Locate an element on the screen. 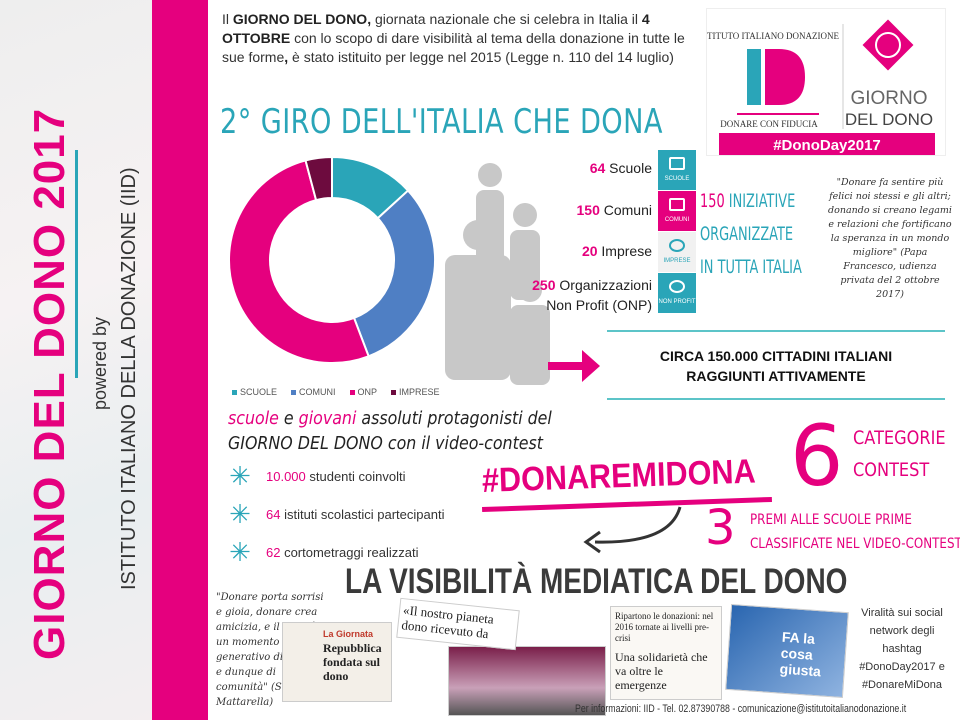 The height and width of the screenshot is (720, 960). logo-deldono: DEL DONO is located at coordinates (889, 119).